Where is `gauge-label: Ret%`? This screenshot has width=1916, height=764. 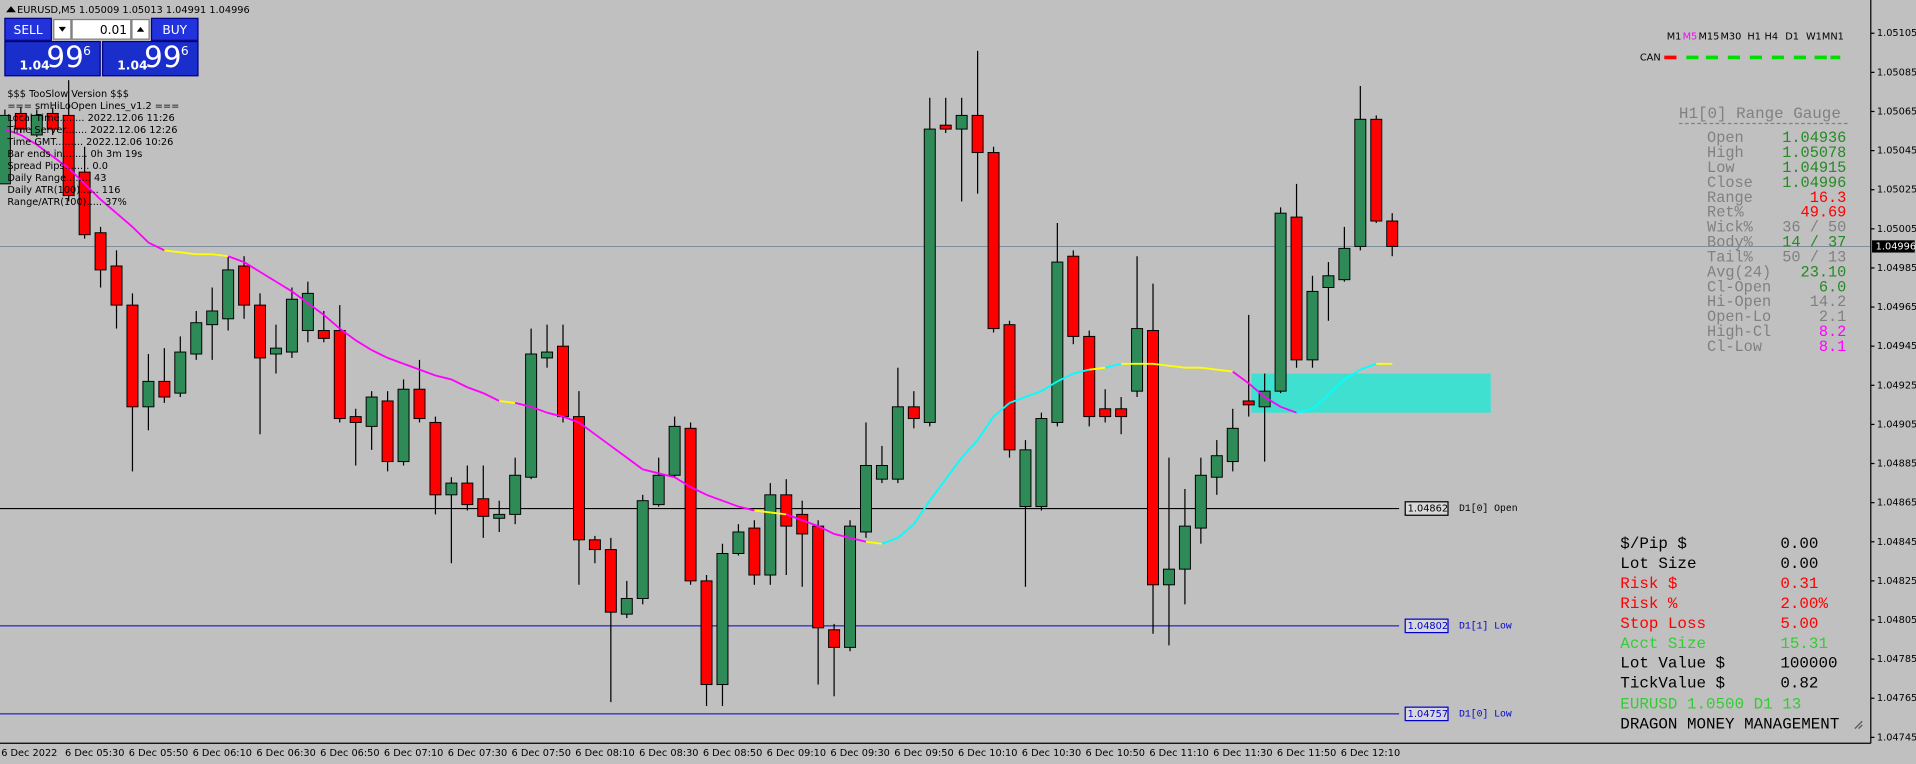
gauge-label: Ret% is located at coordinates (1725, 213).